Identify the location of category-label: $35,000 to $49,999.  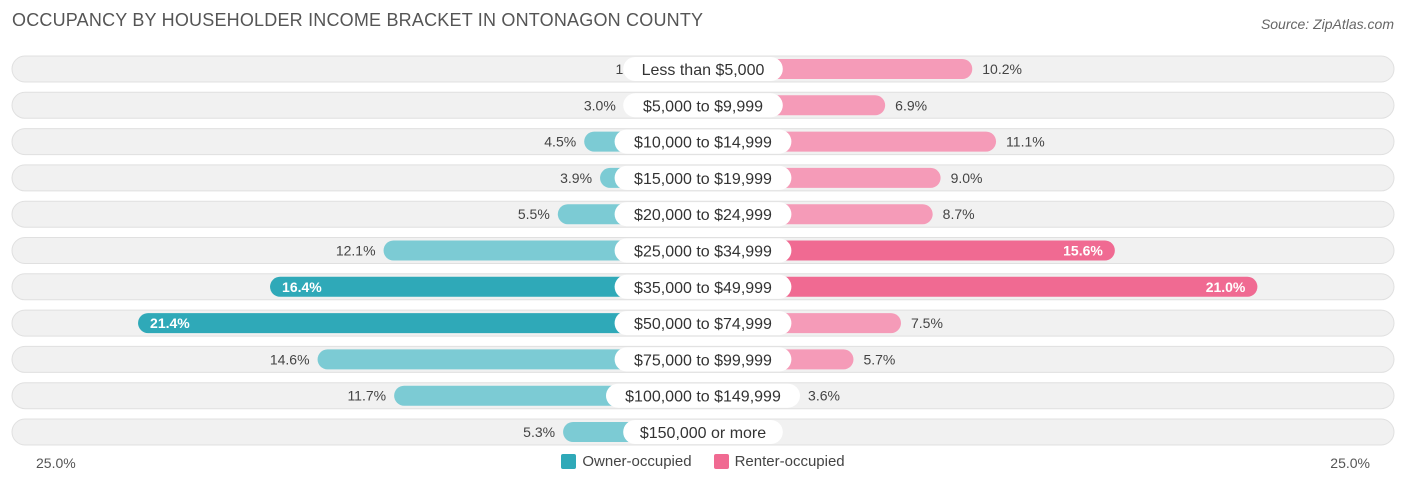
(703, 288).